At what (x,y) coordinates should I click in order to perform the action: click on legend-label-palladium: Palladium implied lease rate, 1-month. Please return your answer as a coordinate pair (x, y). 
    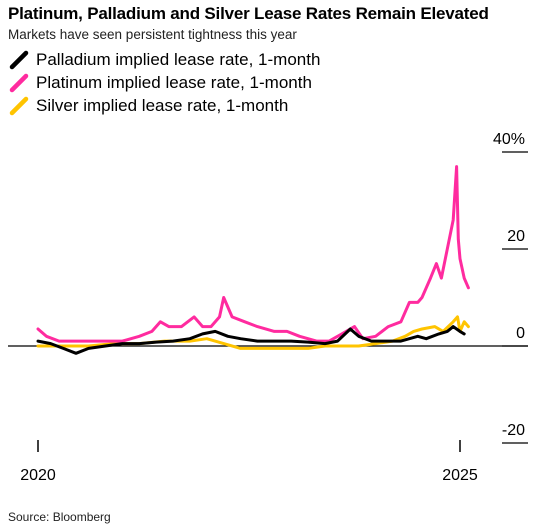
    Looking at the image, I should click on (178, 59).